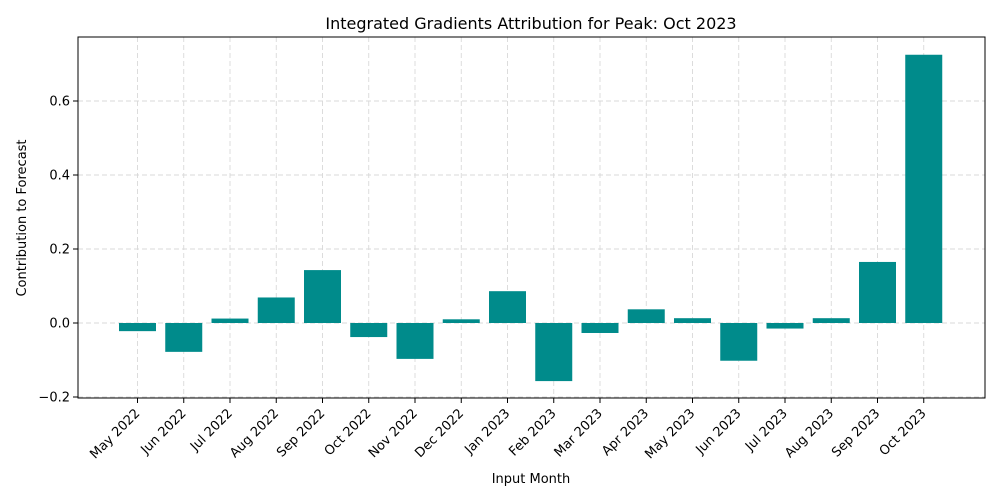  I want to click on x-tick-label: Oct 2023, so click(903, 432).